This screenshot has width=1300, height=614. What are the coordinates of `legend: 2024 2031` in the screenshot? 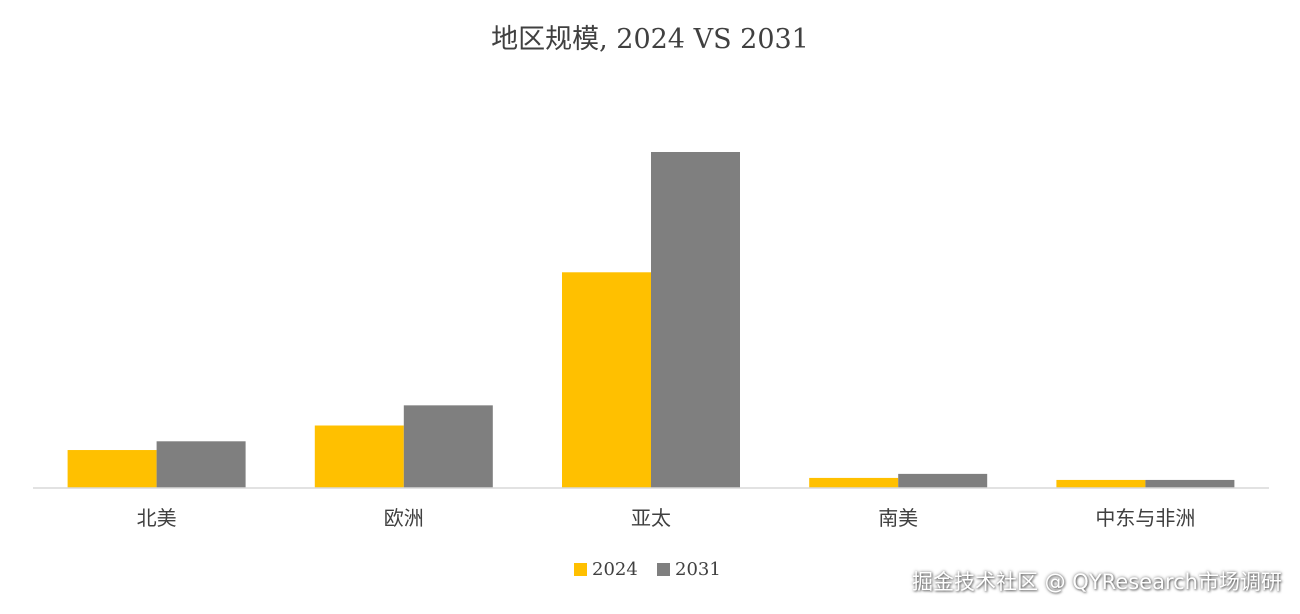 It's located at (647, 569).